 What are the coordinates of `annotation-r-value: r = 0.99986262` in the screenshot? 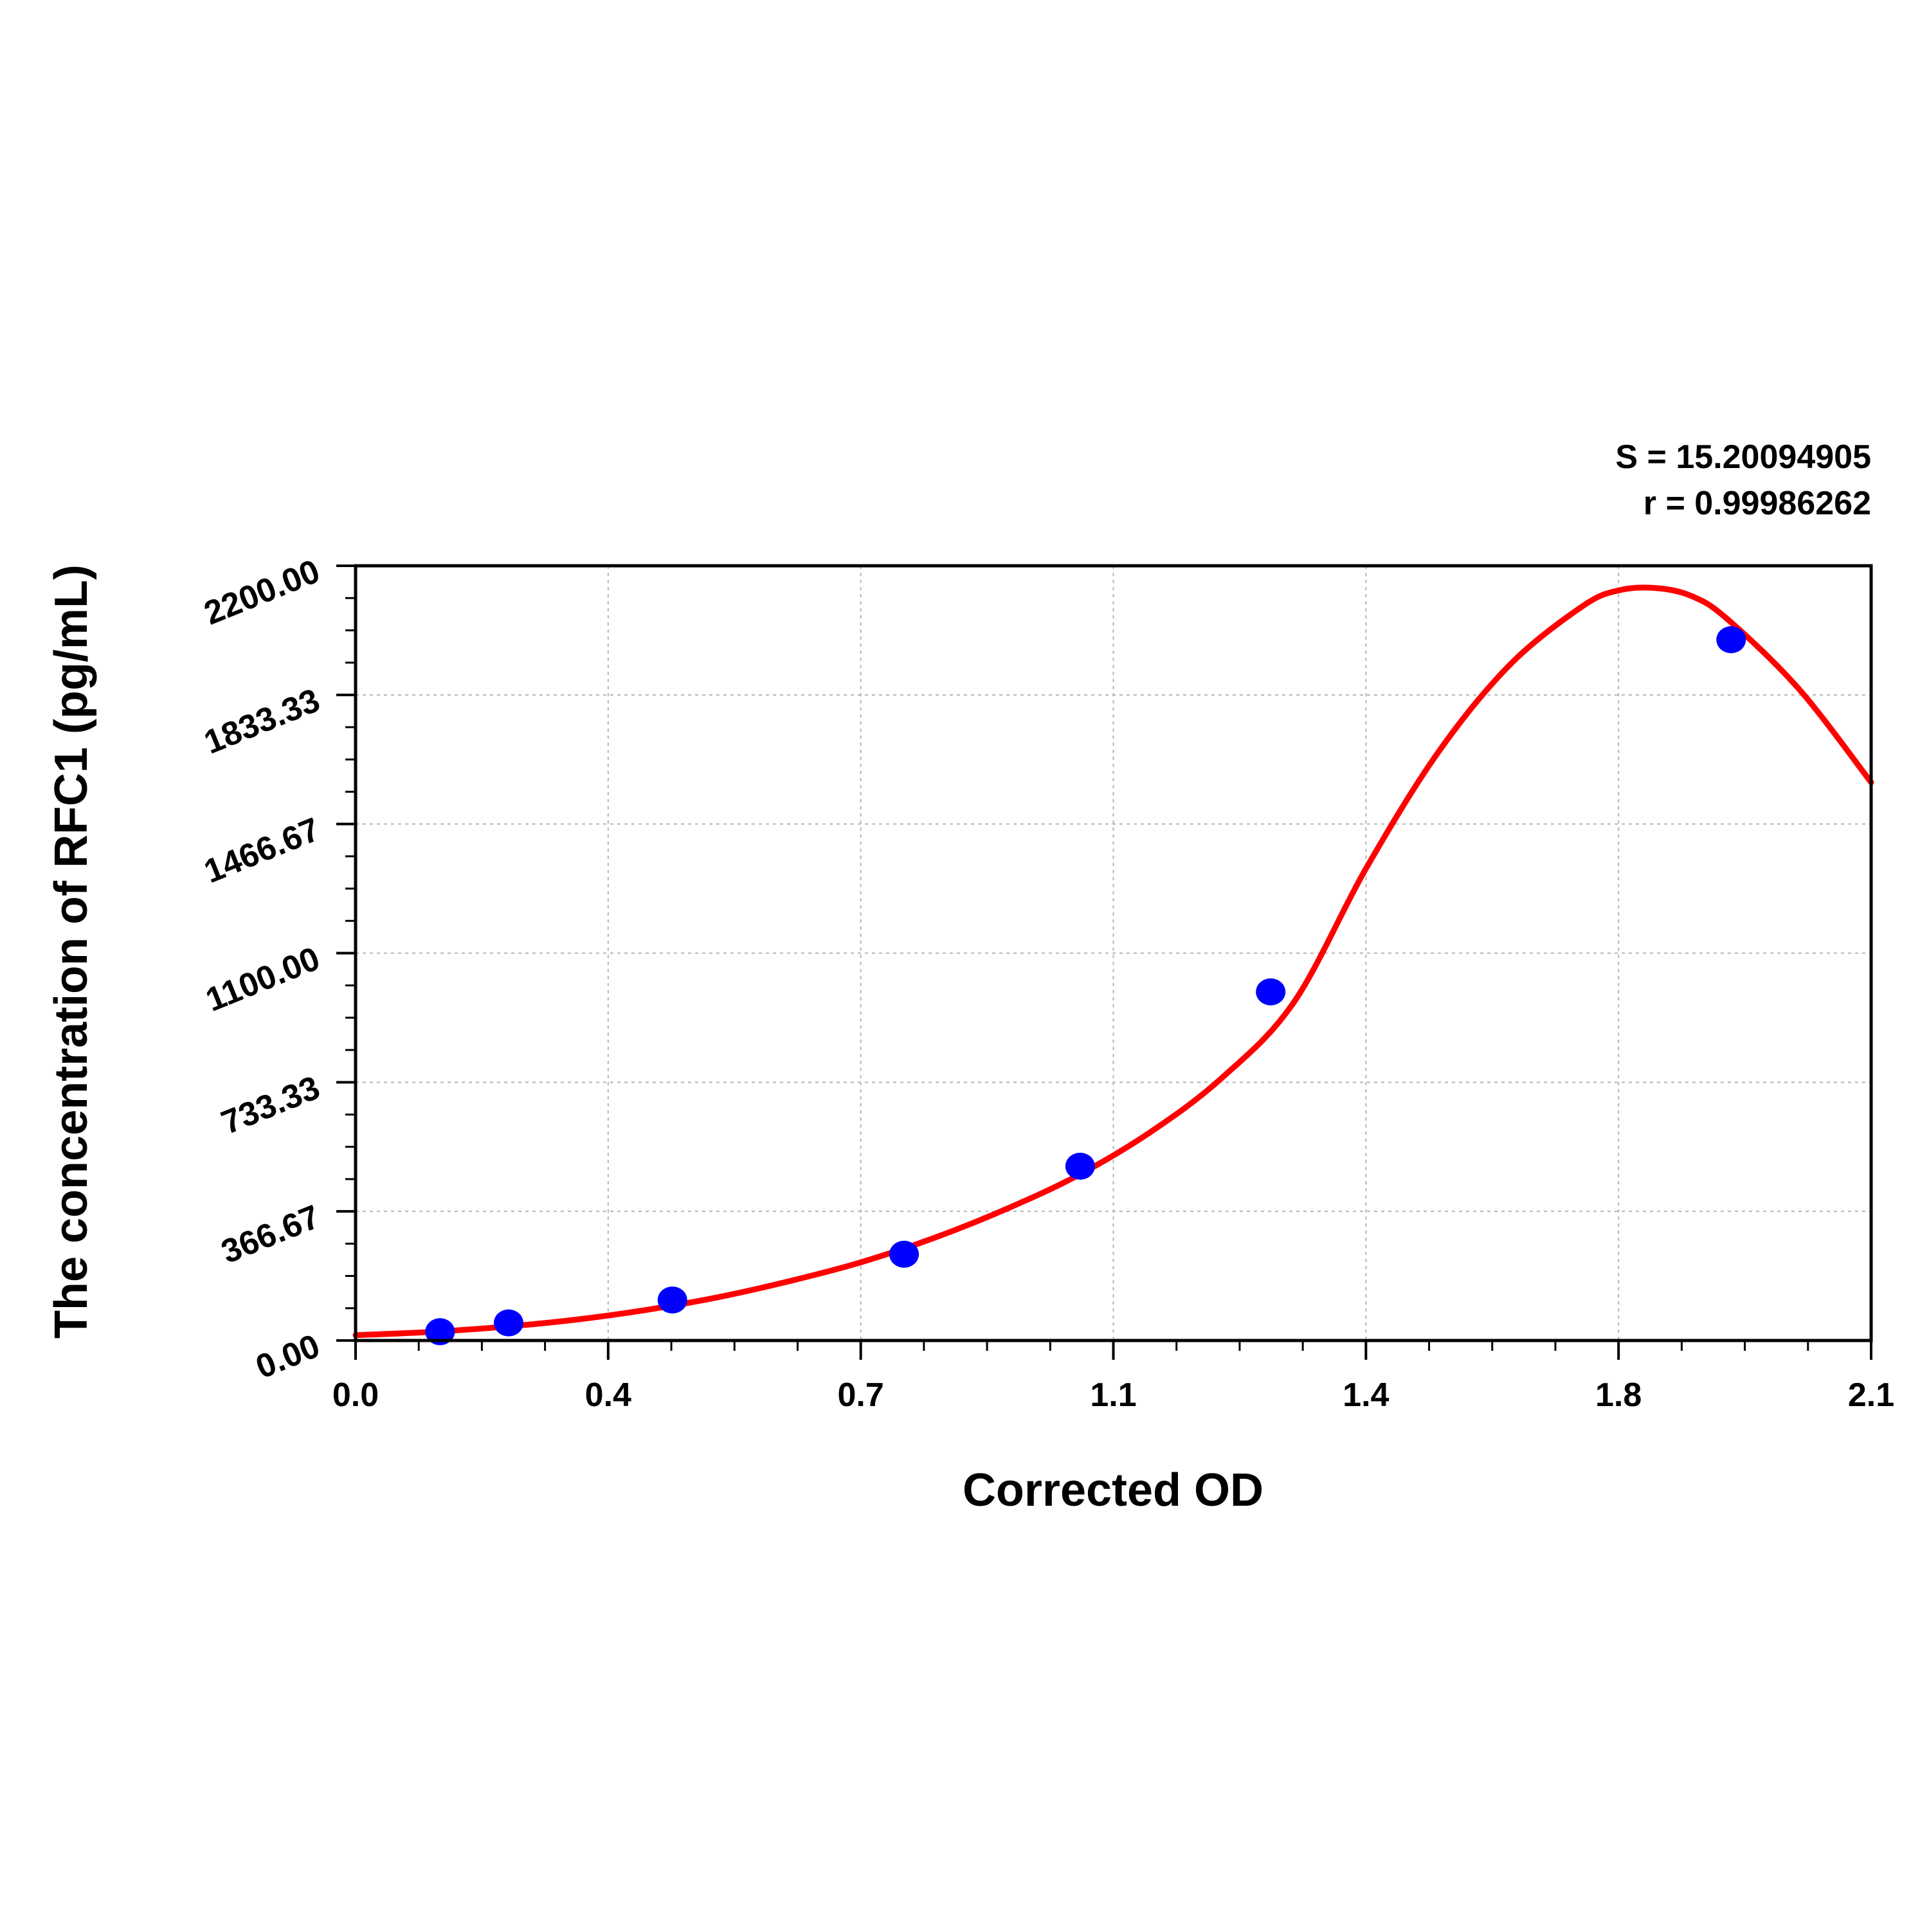 It's located at (1757, 503).